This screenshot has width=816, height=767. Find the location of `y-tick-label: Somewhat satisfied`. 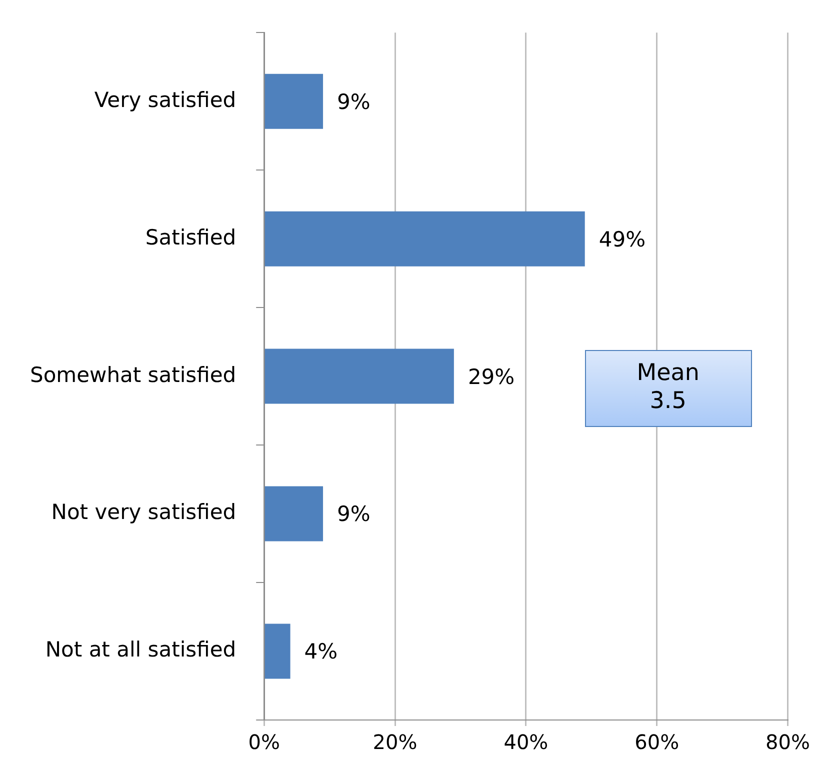

y-tick-label: Somewhat satisfied is located at coordinates (133, 374).